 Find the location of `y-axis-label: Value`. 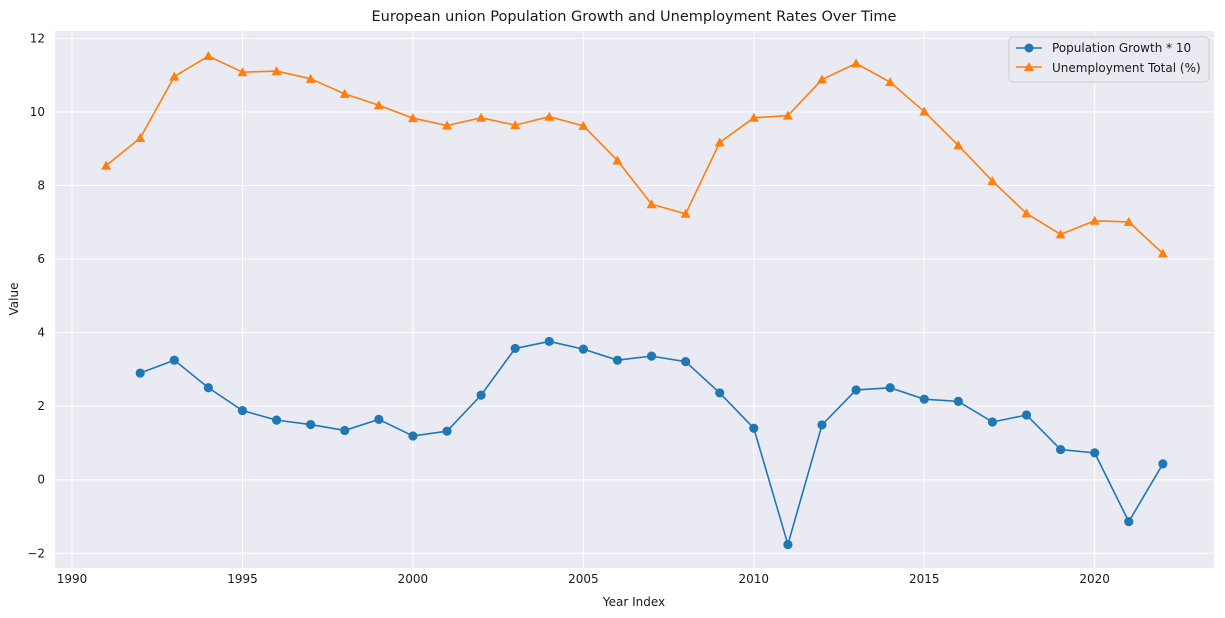

y-axis-label: Value is located at coordinates (14, 299).